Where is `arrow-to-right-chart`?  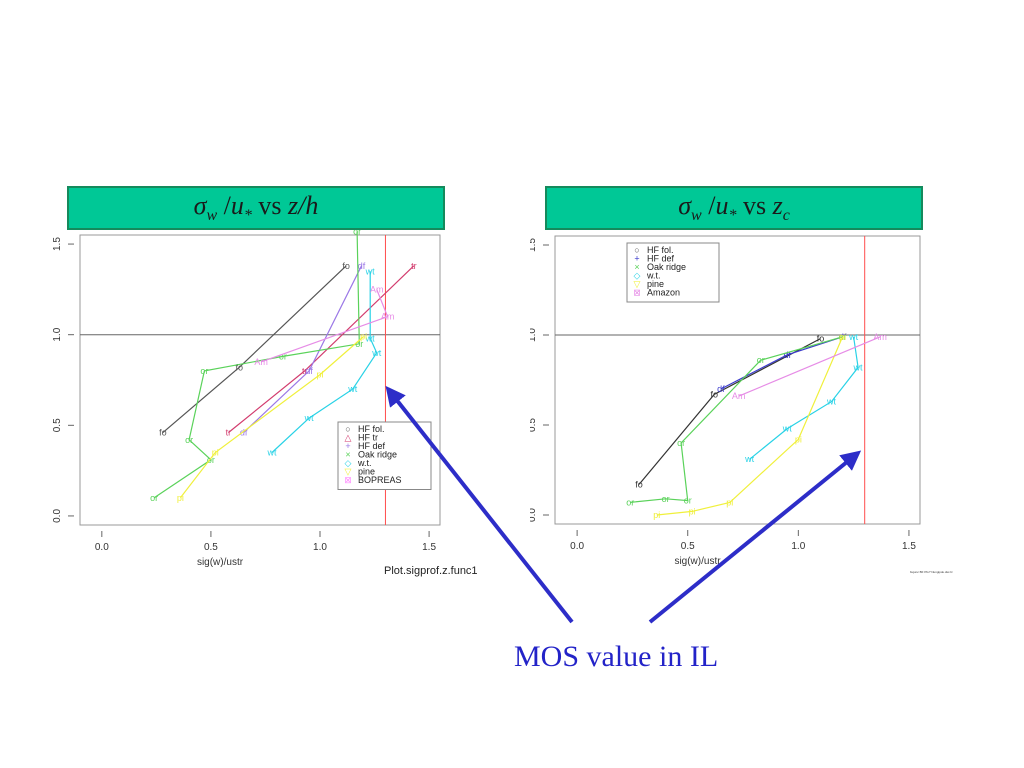 arrow-to-right-chart is located at coordinates (755, 537).